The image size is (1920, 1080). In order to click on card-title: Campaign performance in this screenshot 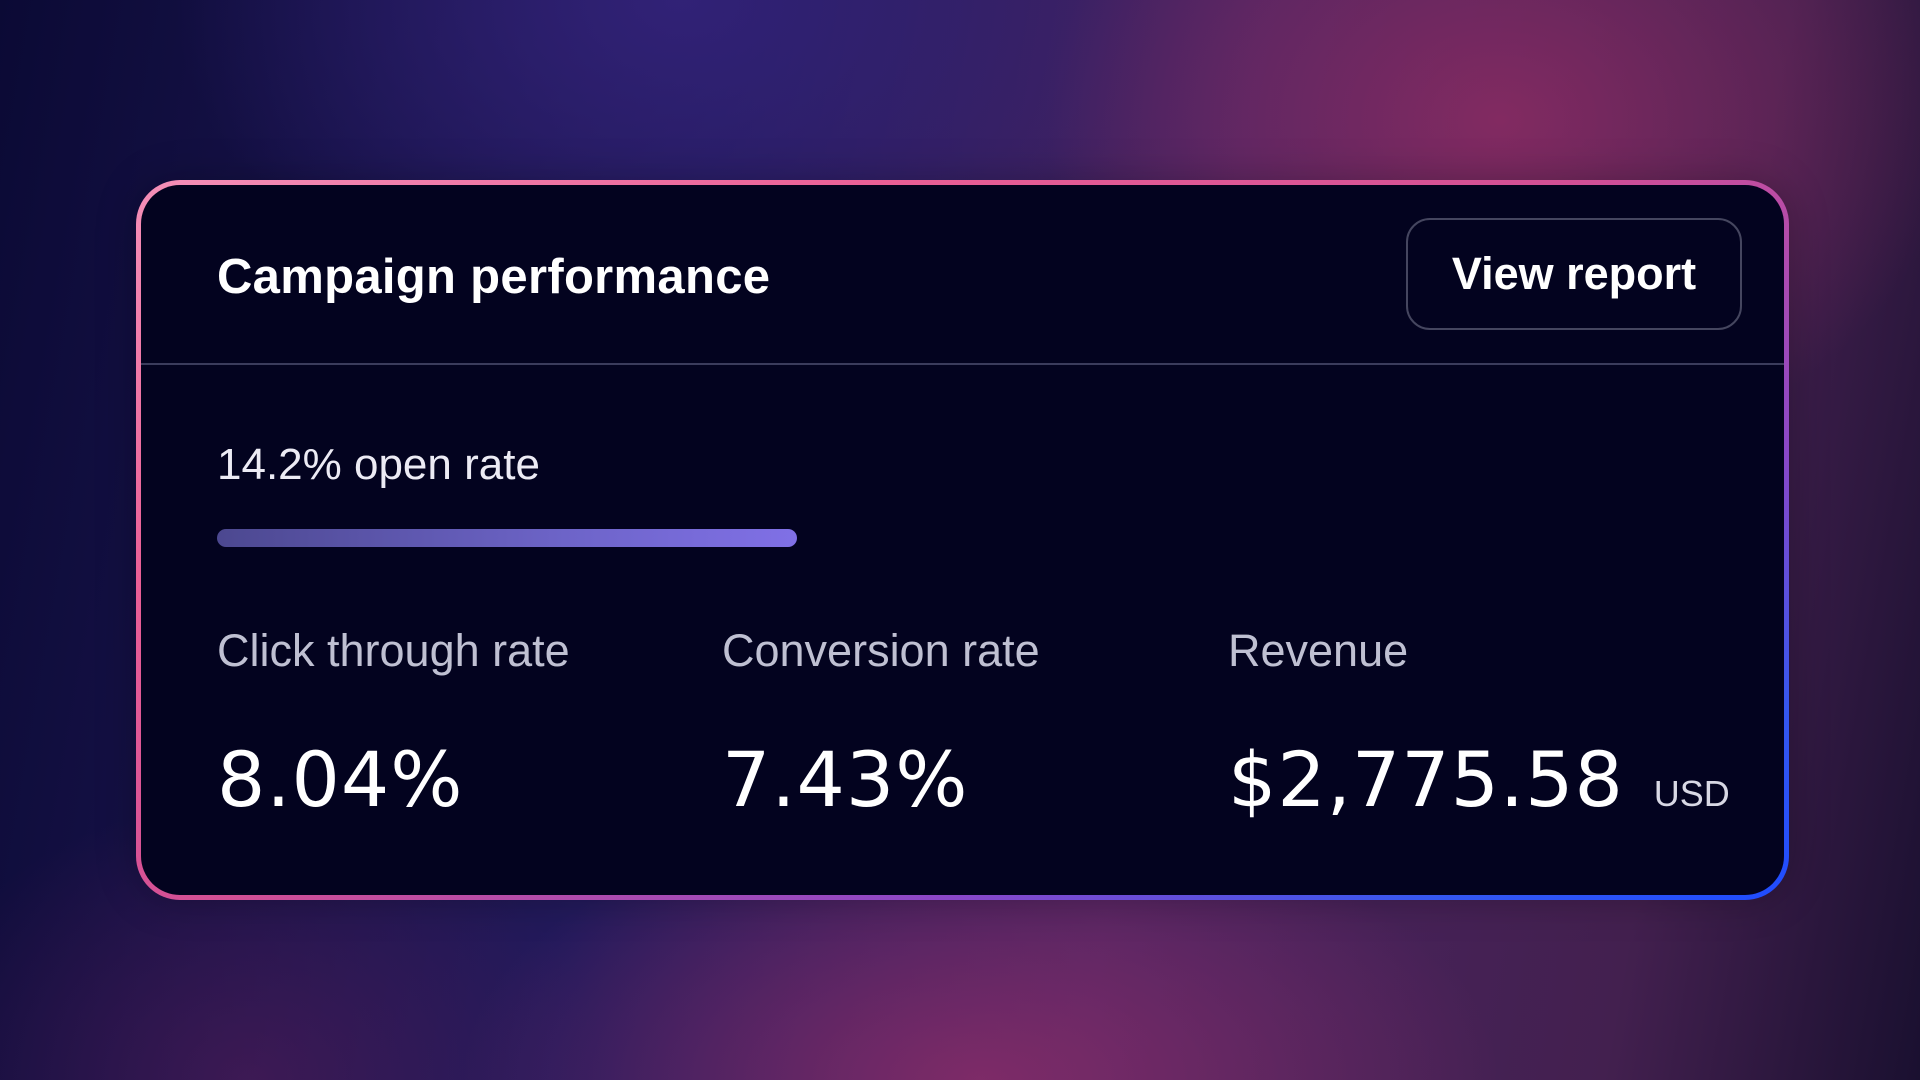, I will do `click(494, 277)`.